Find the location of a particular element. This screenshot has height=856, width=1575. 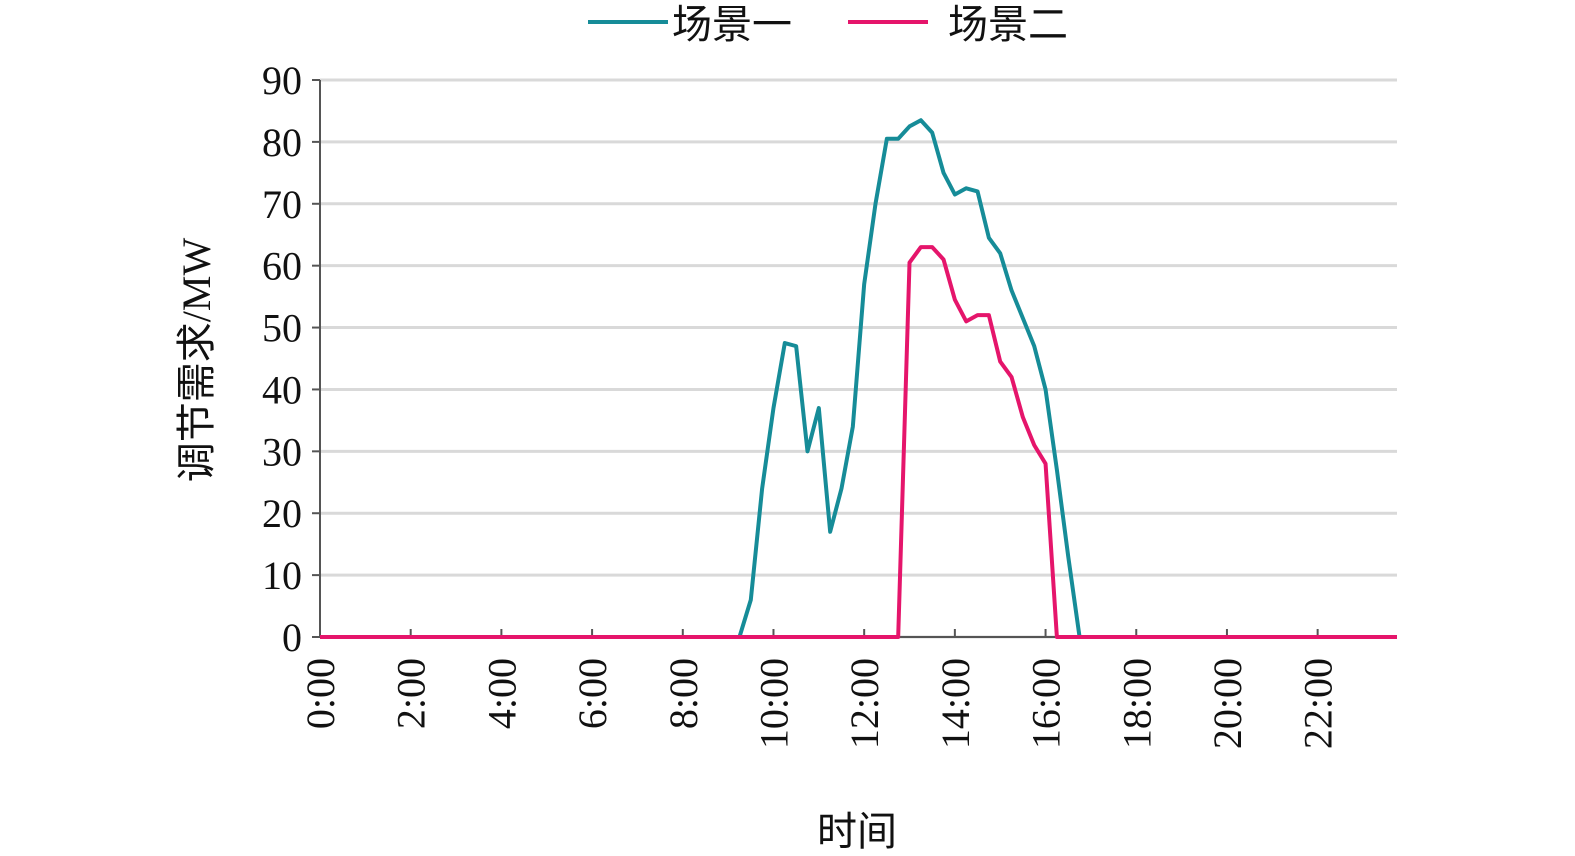

x-tick-label: 6:00 is located at coordinates (592, 693).